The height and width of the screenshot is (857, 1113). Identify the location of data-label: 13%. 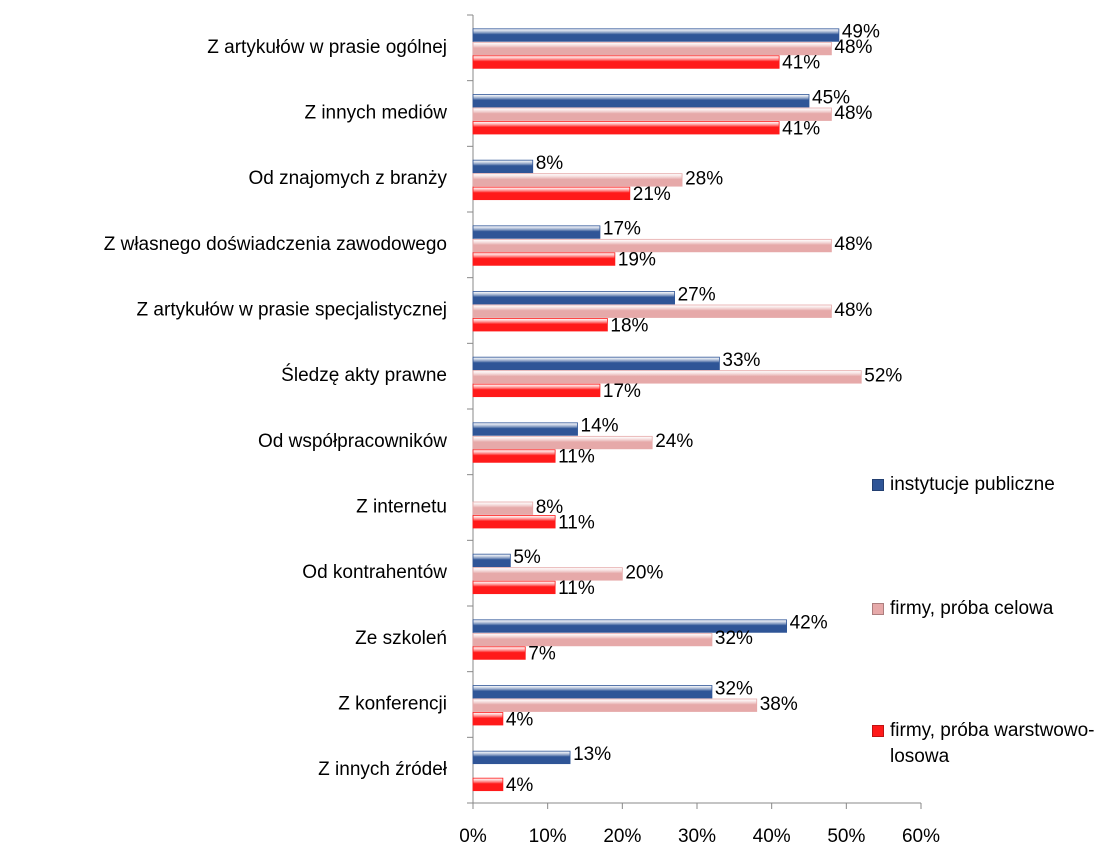
(592, 754).